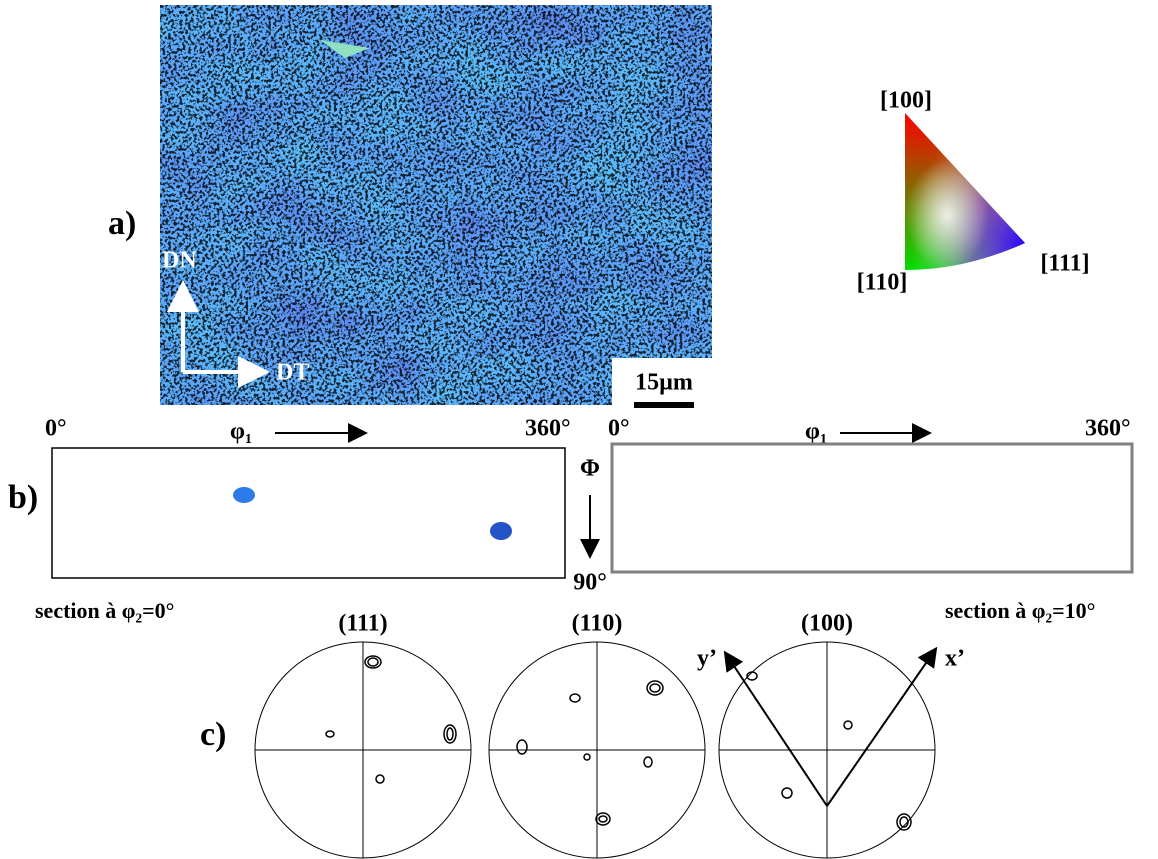 This screenshot has width=1158, height=859. I want to click on scale-label: 15µm, so click(664, 383).